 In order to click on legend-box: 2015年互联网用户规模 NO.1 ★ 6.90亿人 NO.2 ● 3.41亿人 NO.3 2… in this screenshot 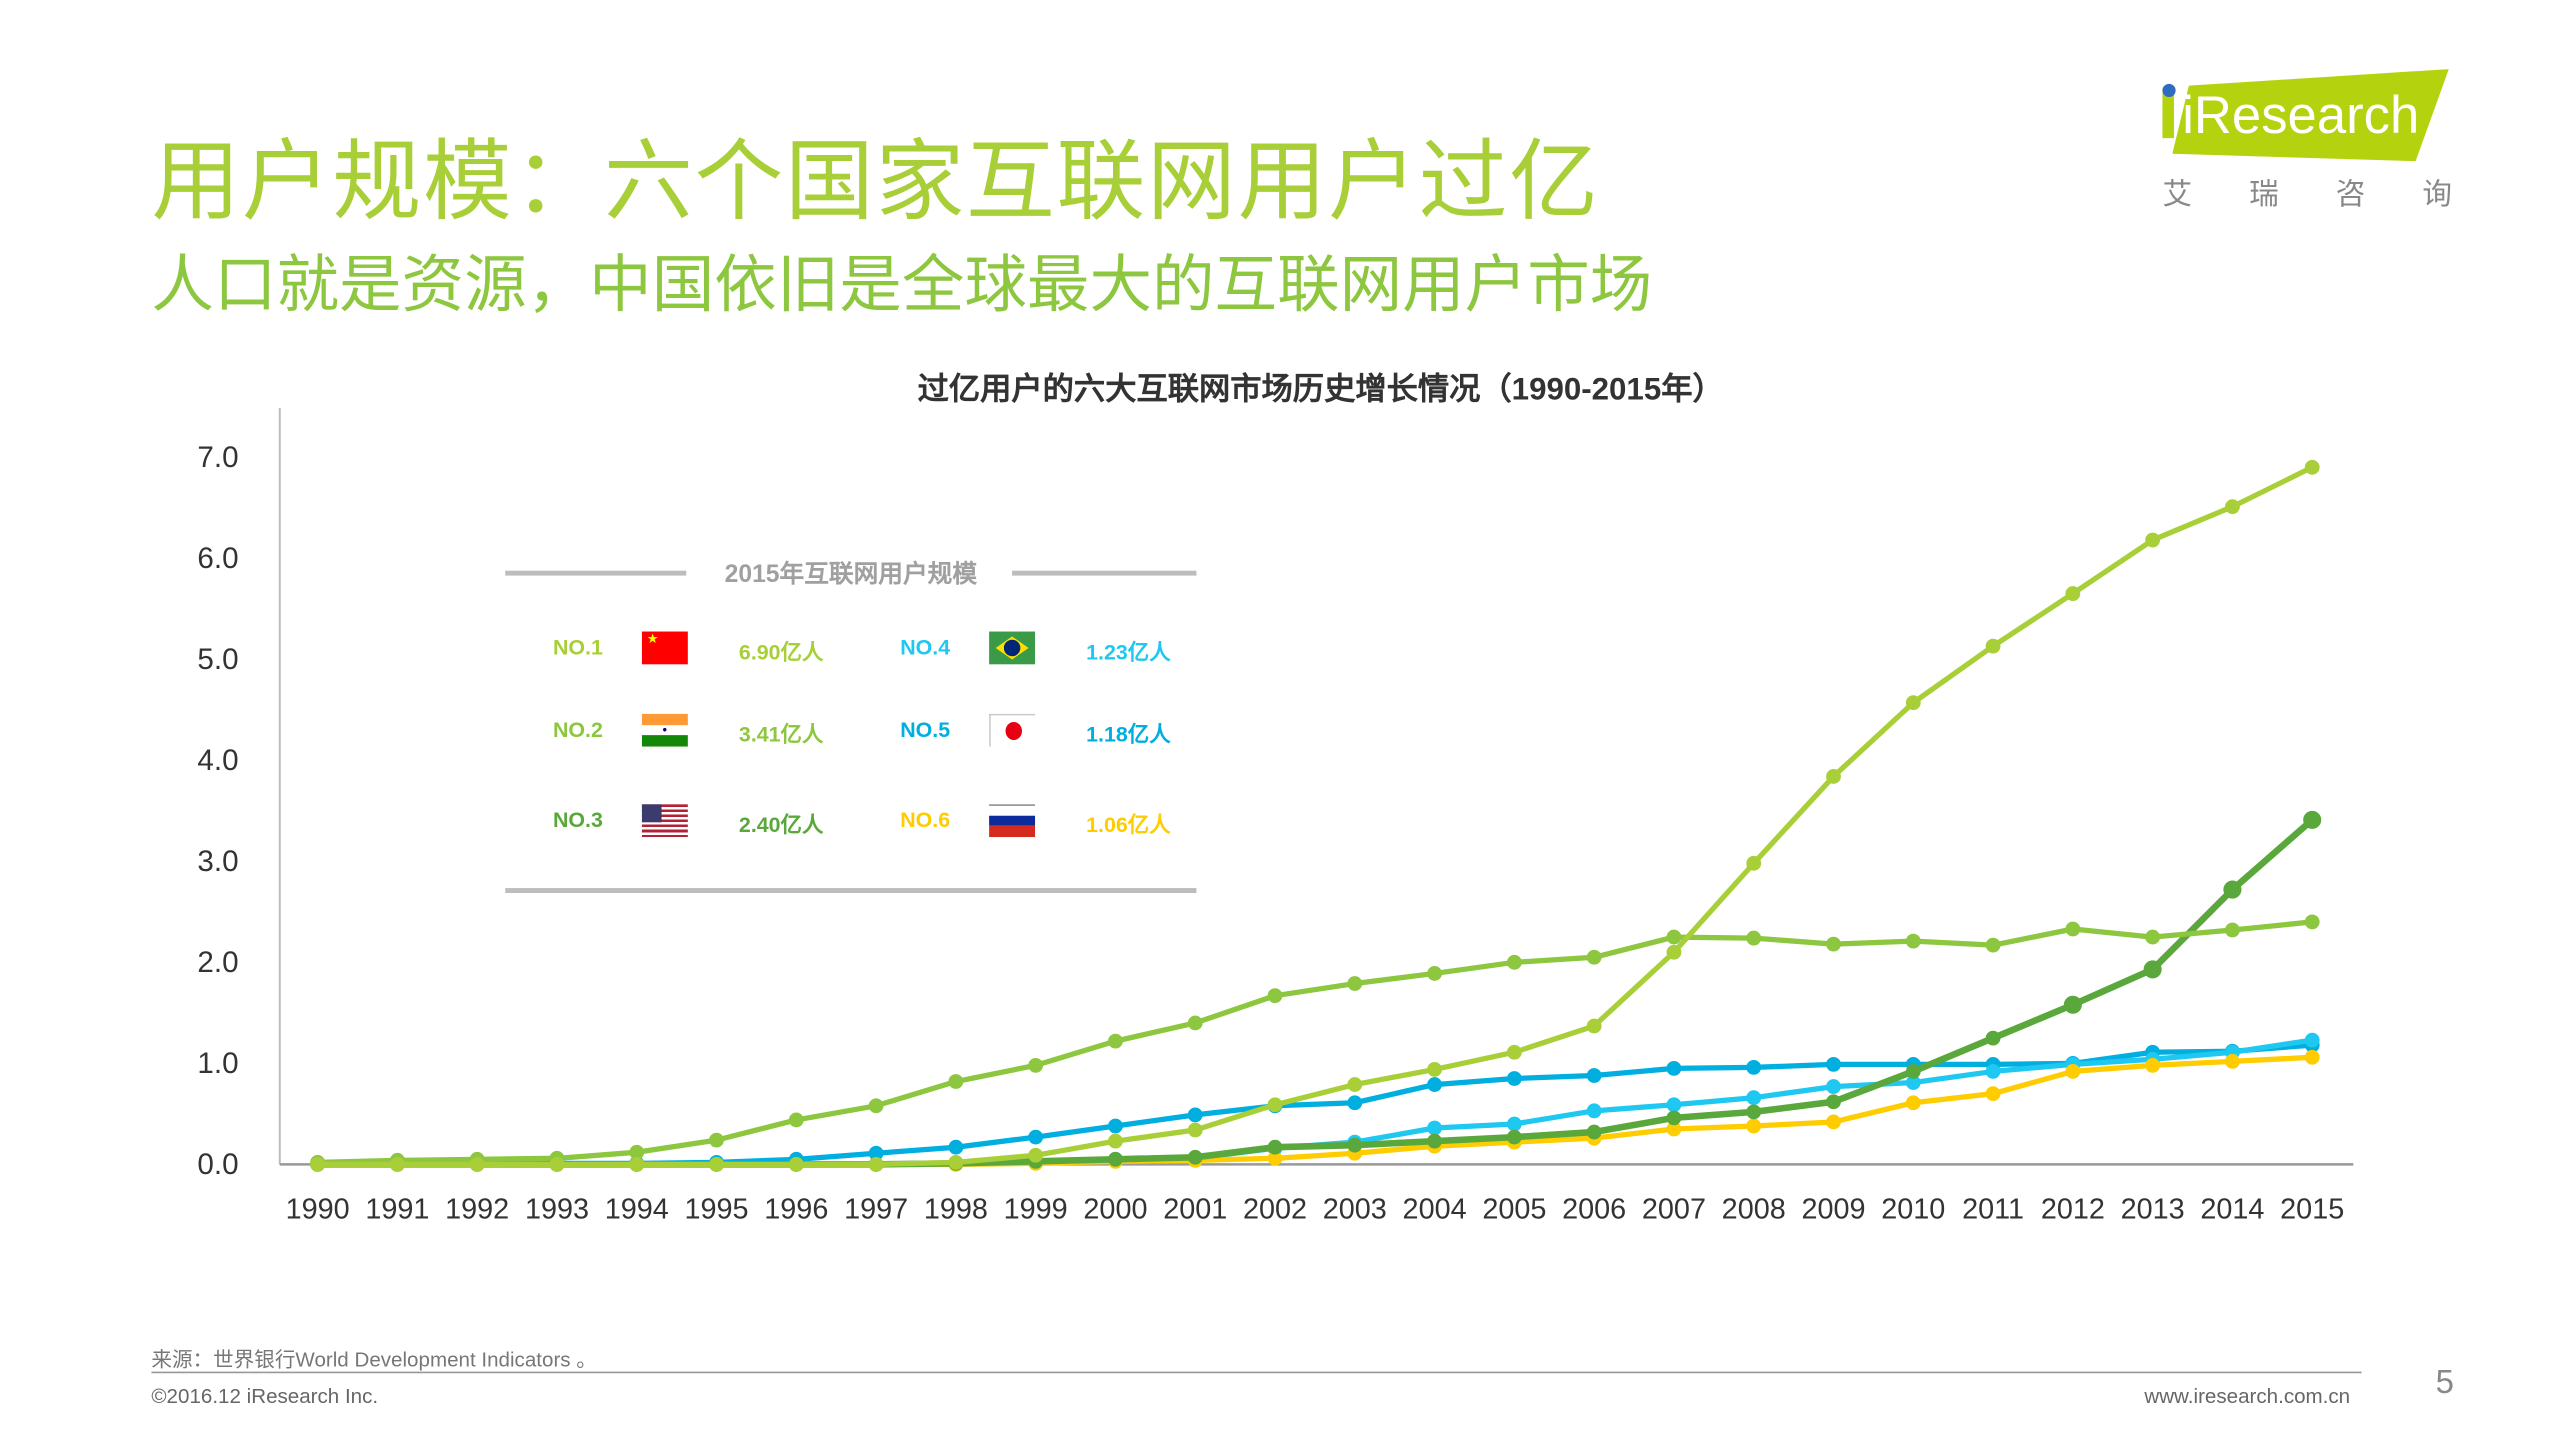, I will do `click(851, 725)`.